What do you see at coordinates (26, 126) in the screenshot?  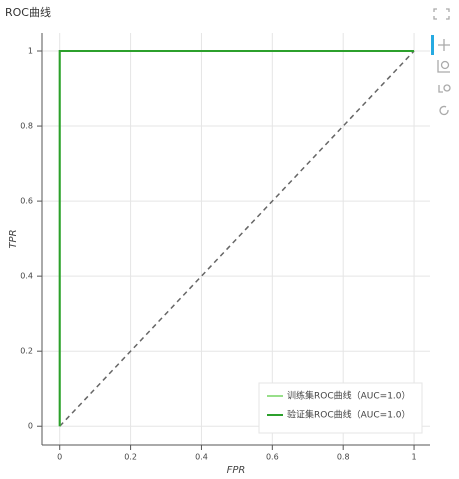 I see `y-tick-label: 0.8` at bounding box center [26, 126].